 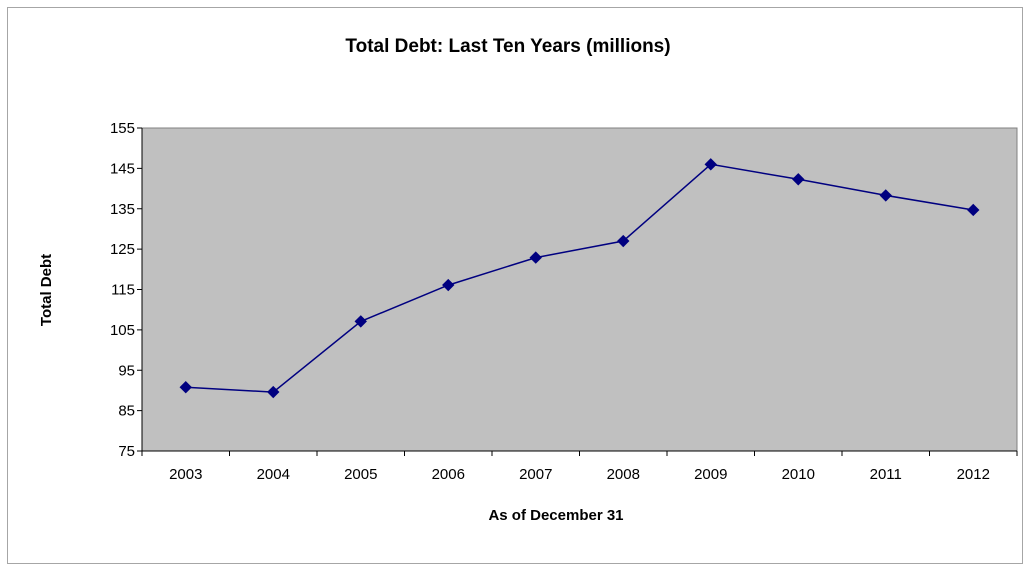 What do you see at coordinates (122, 168) in the screenshot?
I see `y-tick-label: 145` at bounding box center [122, 168].